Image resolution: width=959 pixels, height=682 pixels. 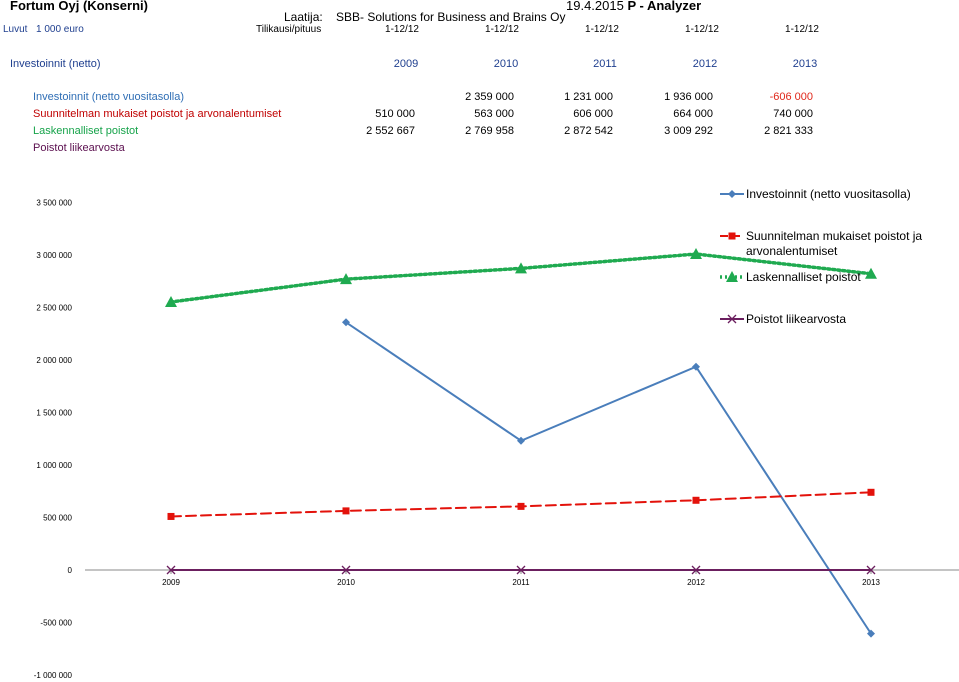 I want to click on row-label: Laskennalliset poistot, so click(x=86, y=131).